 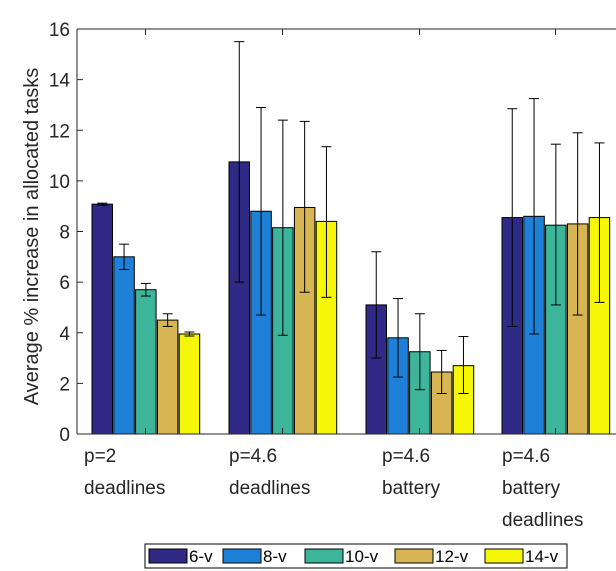 What do you see at coordinates (64, 334) in the screenshot?
I see `y-tick-label: 4` at bounding box center [64, 334].